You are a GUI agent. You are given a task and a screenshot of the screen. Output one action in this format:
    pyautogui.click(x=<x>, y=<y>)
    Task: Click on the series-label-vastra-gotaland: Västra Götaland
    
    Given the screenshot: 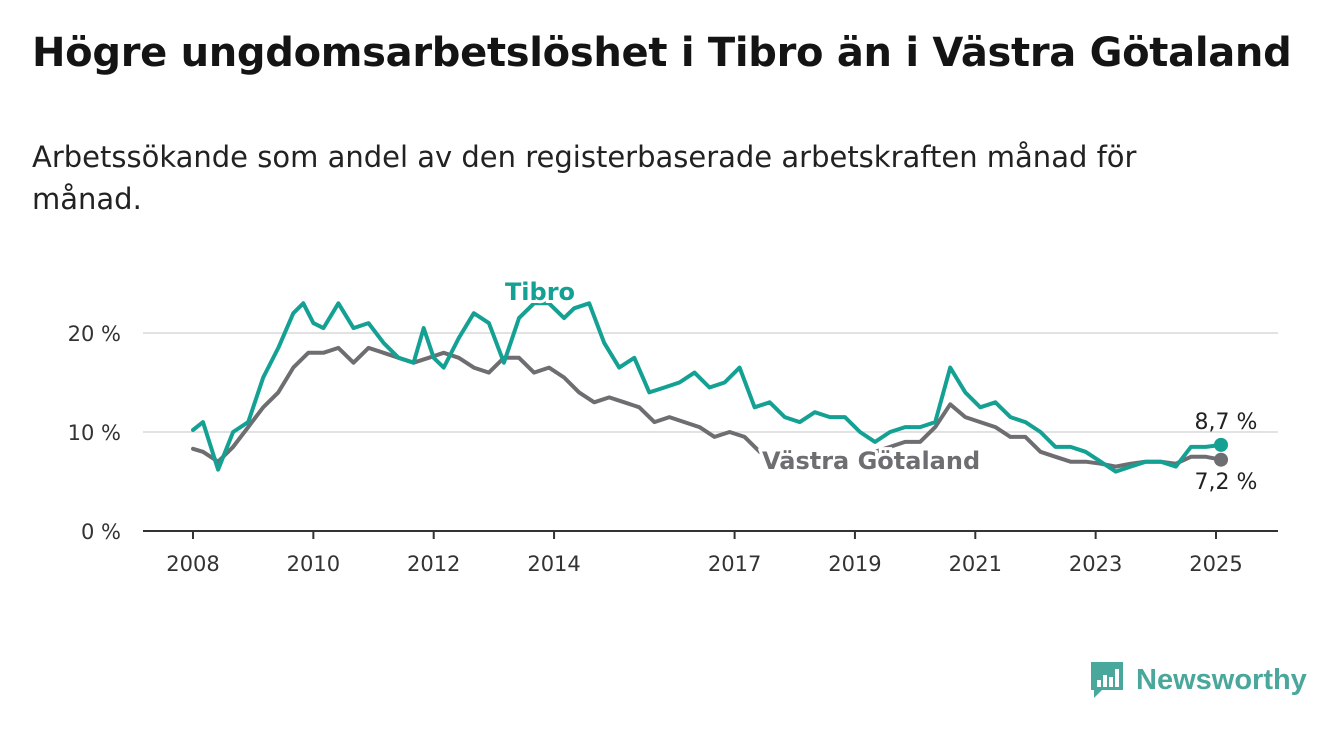 What is the action you would take?
    pyautogui.click(x=871, y=461)
    